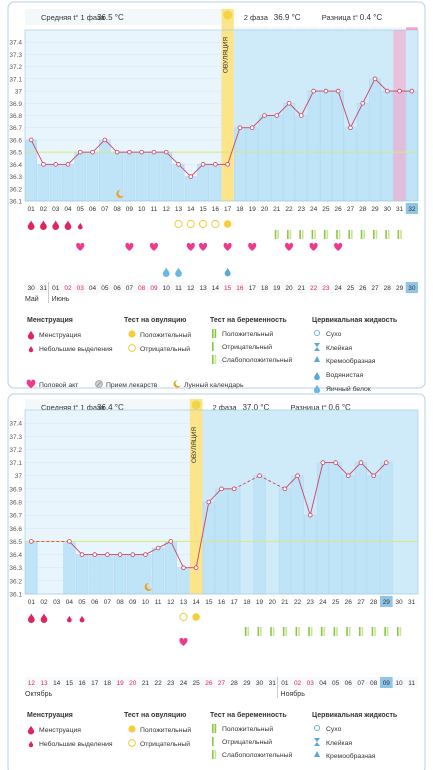 This screenshot has width=433, height=770. What do you see at coordinates (171, 683) in the screenshot?
I see `date-label: 23` at bounding box center [171, 683].